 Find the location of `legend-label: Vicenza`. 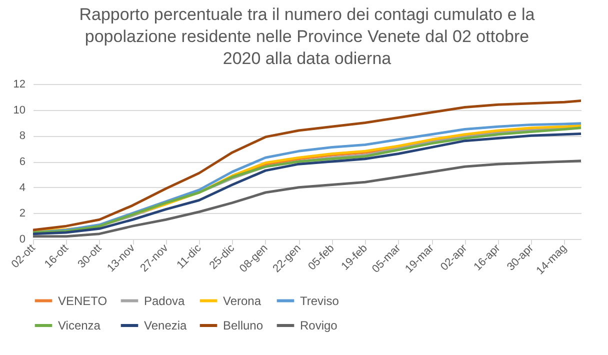

legend-label: Vicenza is located at coordinates (79, 325).